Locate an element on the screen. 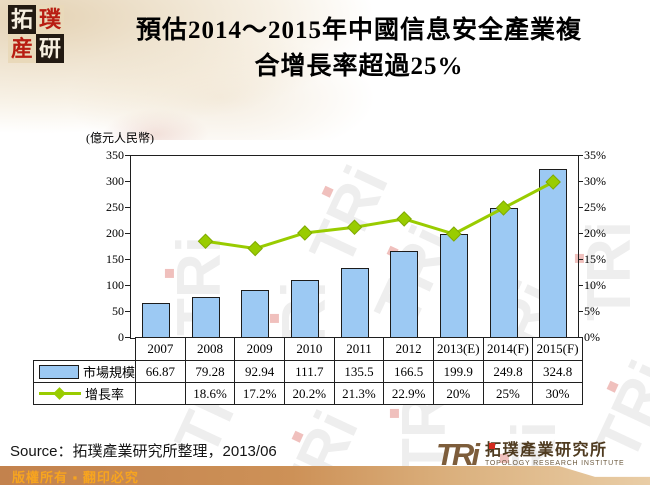  bar-2007 is located at coordinates (155, 320).